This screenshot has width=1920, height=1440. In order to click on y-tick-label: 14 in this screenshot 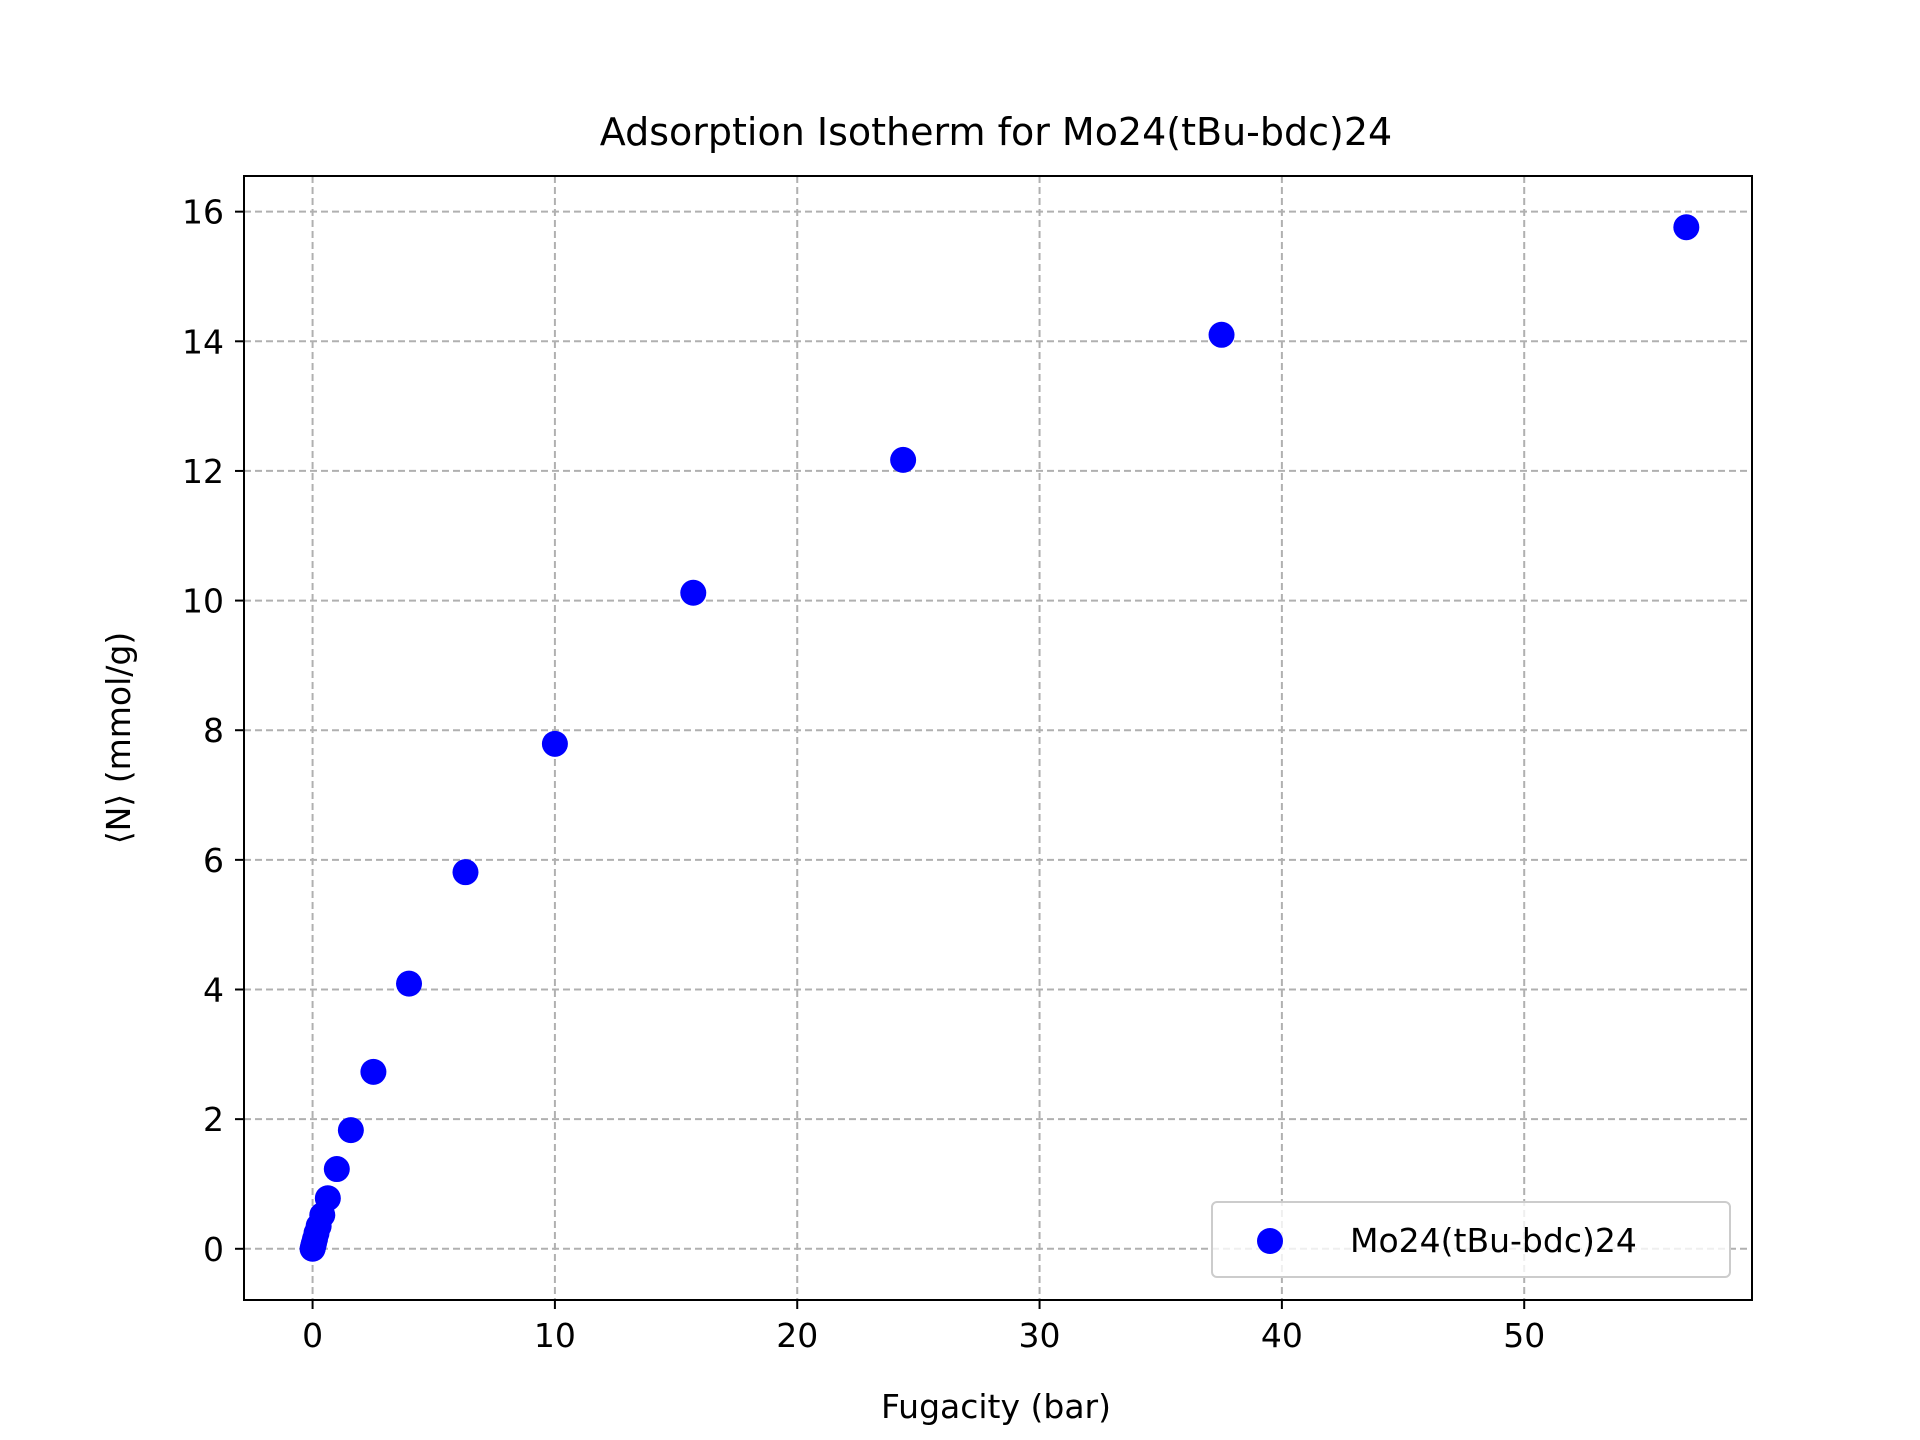, I will do `click(203, 341)`.